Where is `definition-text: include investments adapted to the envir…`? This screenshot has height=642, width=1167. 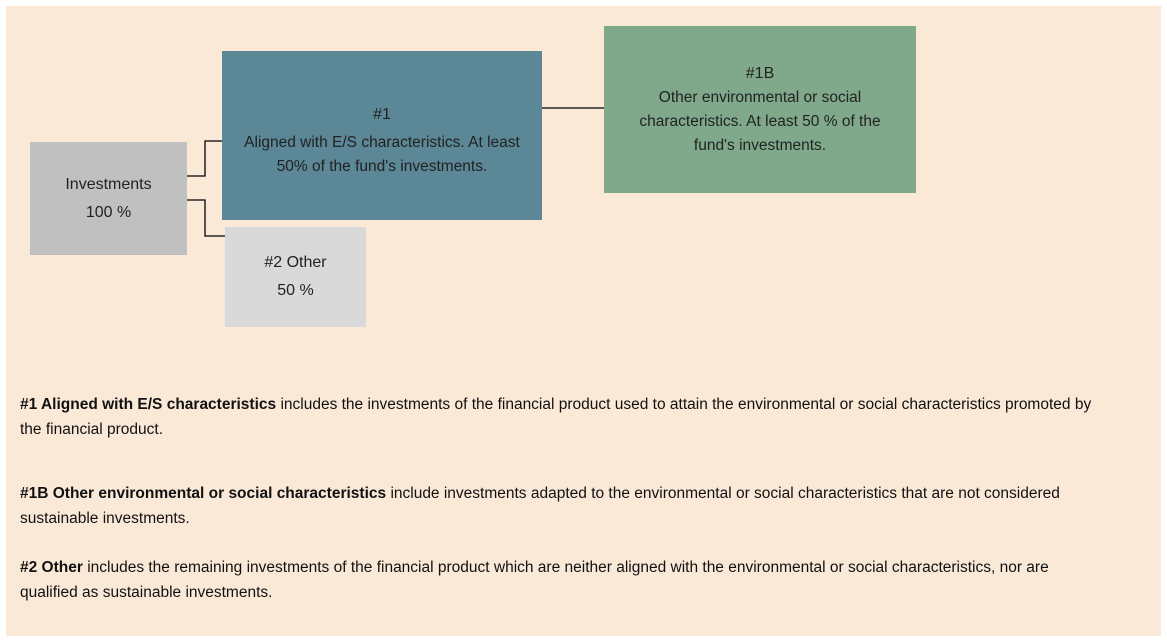 definition-text: include investments adapted to the envir… is located at coordinates (540, 506).